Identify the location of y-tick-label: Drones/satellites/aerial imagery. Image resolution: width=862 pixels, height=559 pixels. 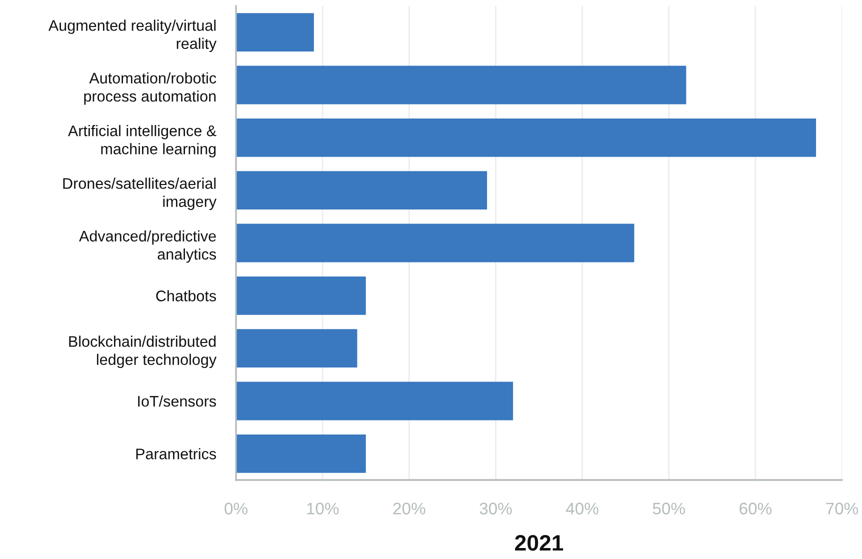
(140, 194).